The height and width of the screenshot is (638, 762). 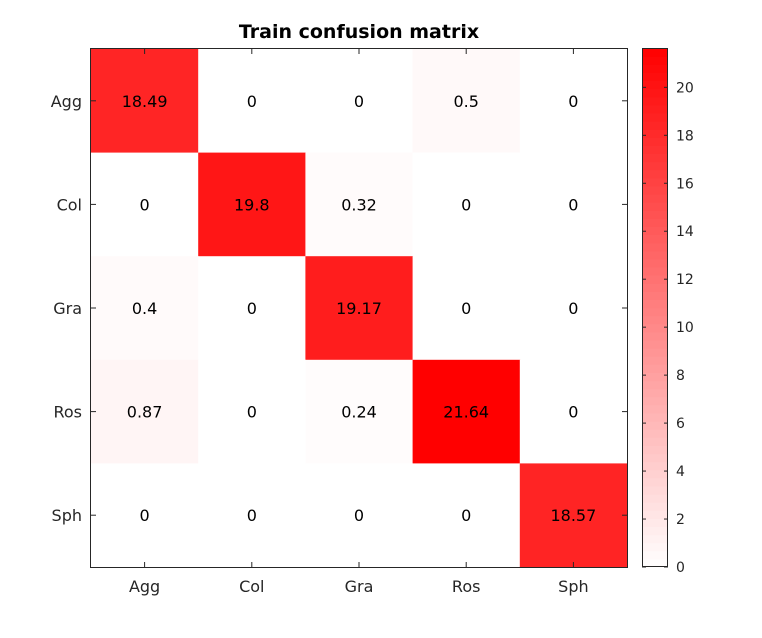 What do you see at coordinates (680, 472) in the screenshot?
I see `colorbar-tick-label: 4` at bounding box center [680, 472].